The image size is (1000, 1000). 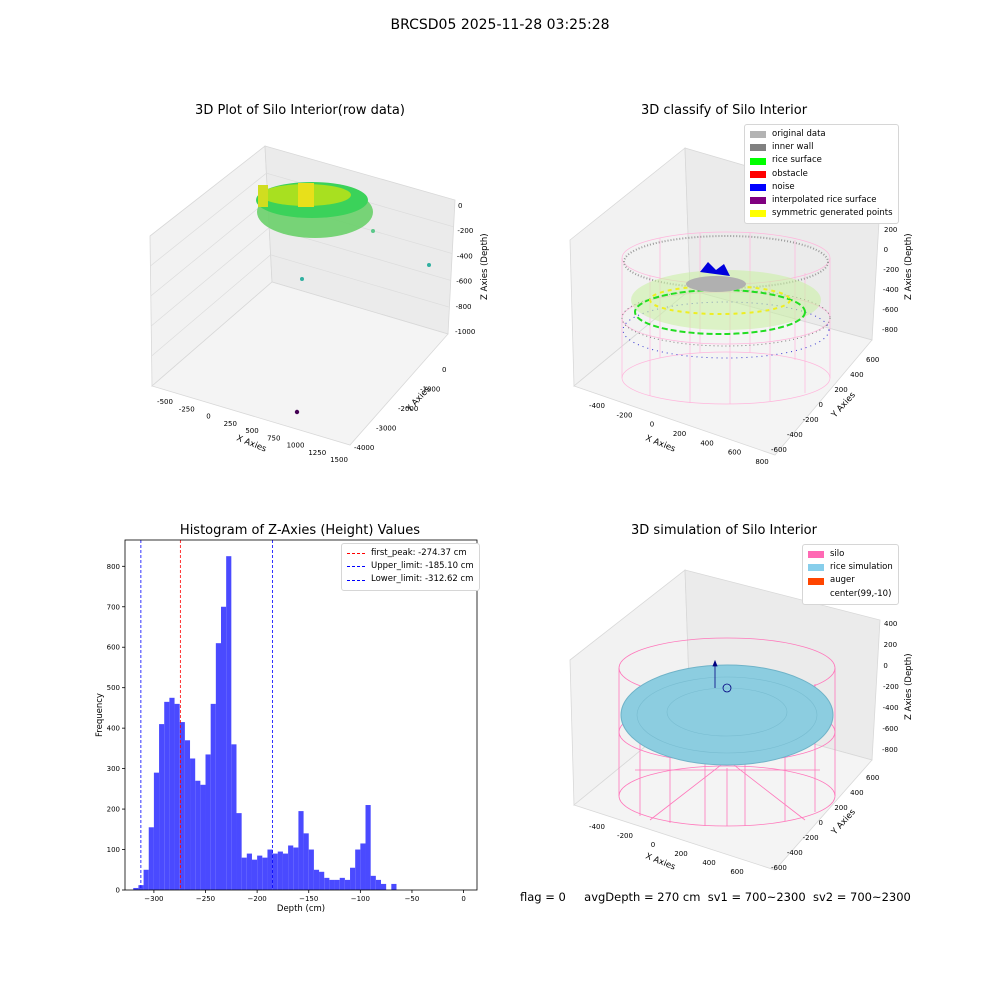 I want to click on histogram-ytick: 800, so click(x=113, y=567).